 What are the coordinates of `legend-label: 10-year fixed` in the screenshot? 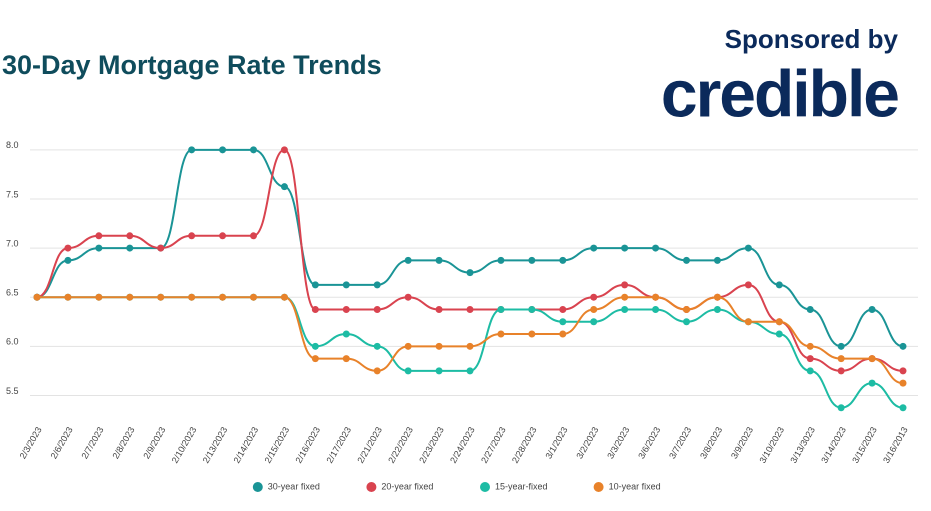 It's located at (635, 486).